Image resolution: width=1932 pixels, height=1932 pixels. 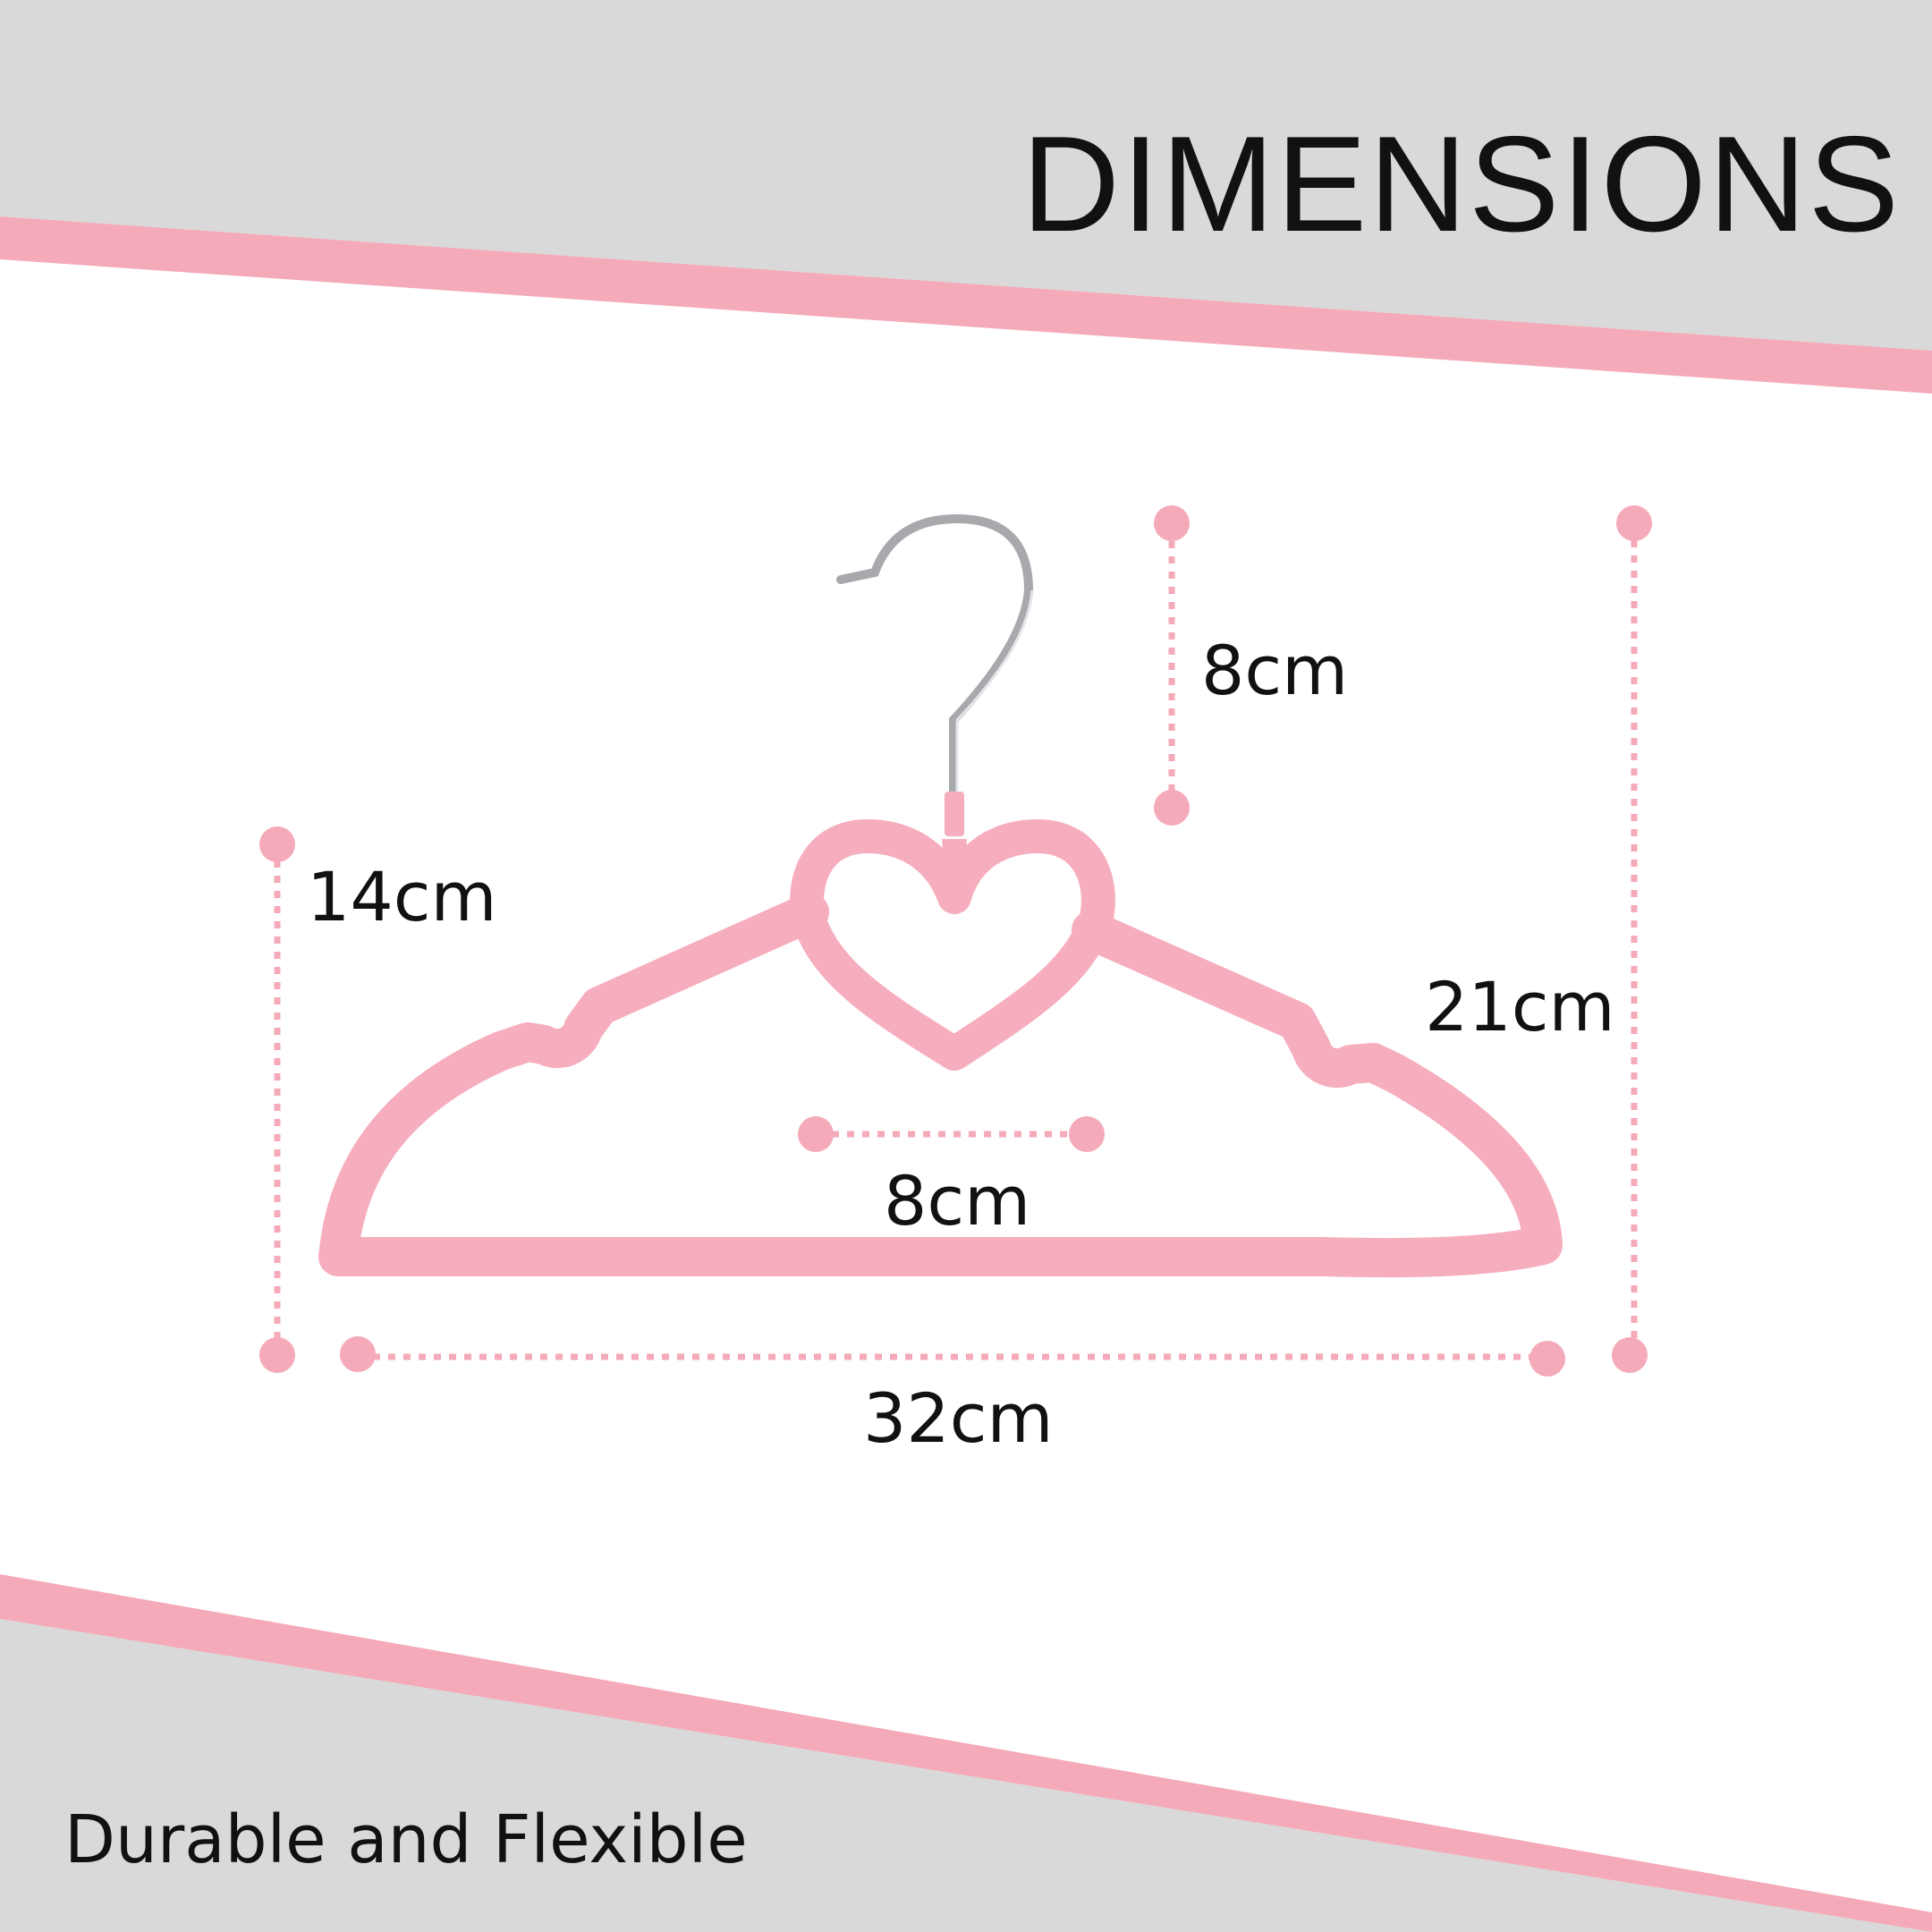 What do you see at coordinates (358, 1354) in the screenshot?
I see `total-width-left-dot` at bounding box center [358, 1354].